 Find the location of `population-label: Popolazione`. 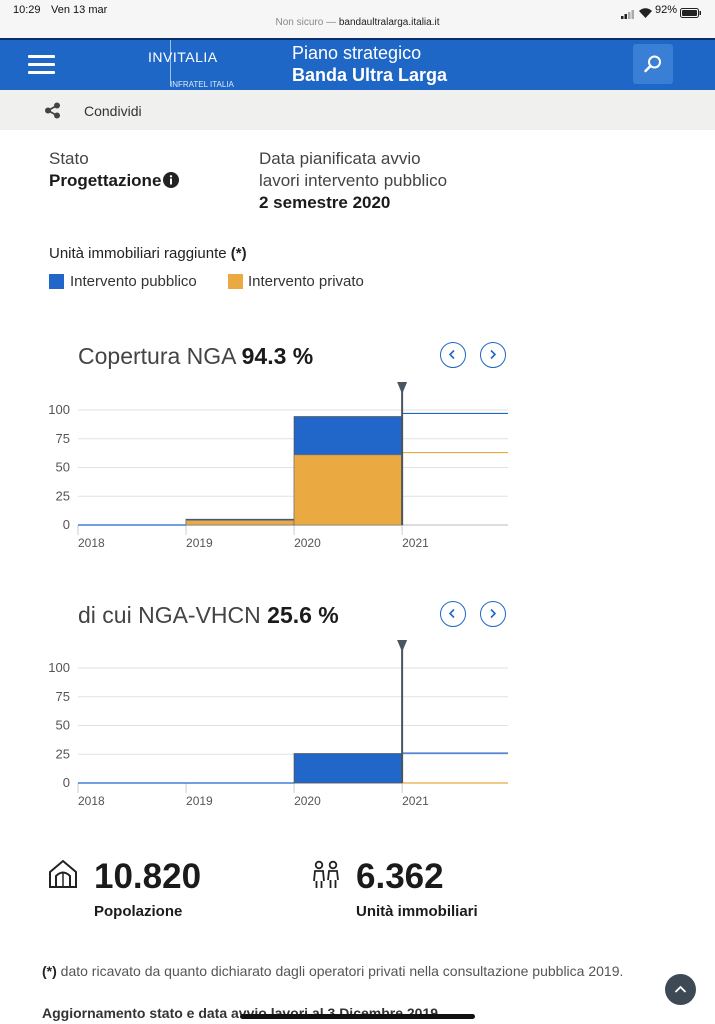

population-label: Popolazione is located at coordinates (138, 911).